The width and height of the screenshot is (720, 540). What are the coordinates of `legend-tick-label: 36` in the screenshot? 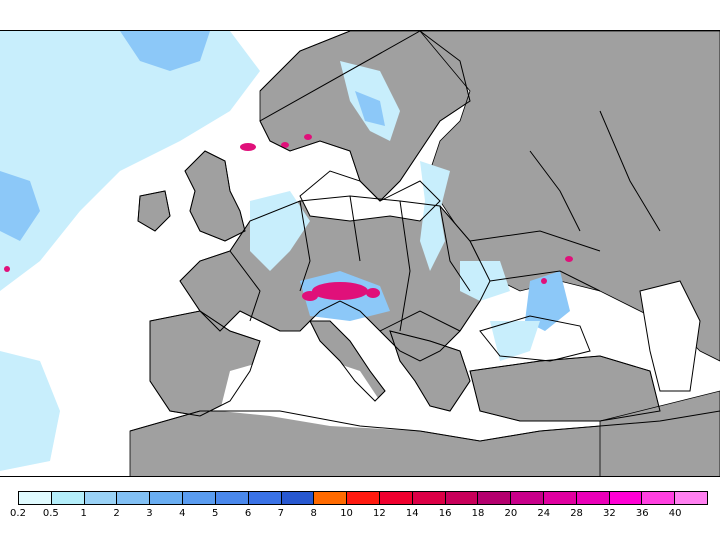 It's located at (642, 513).